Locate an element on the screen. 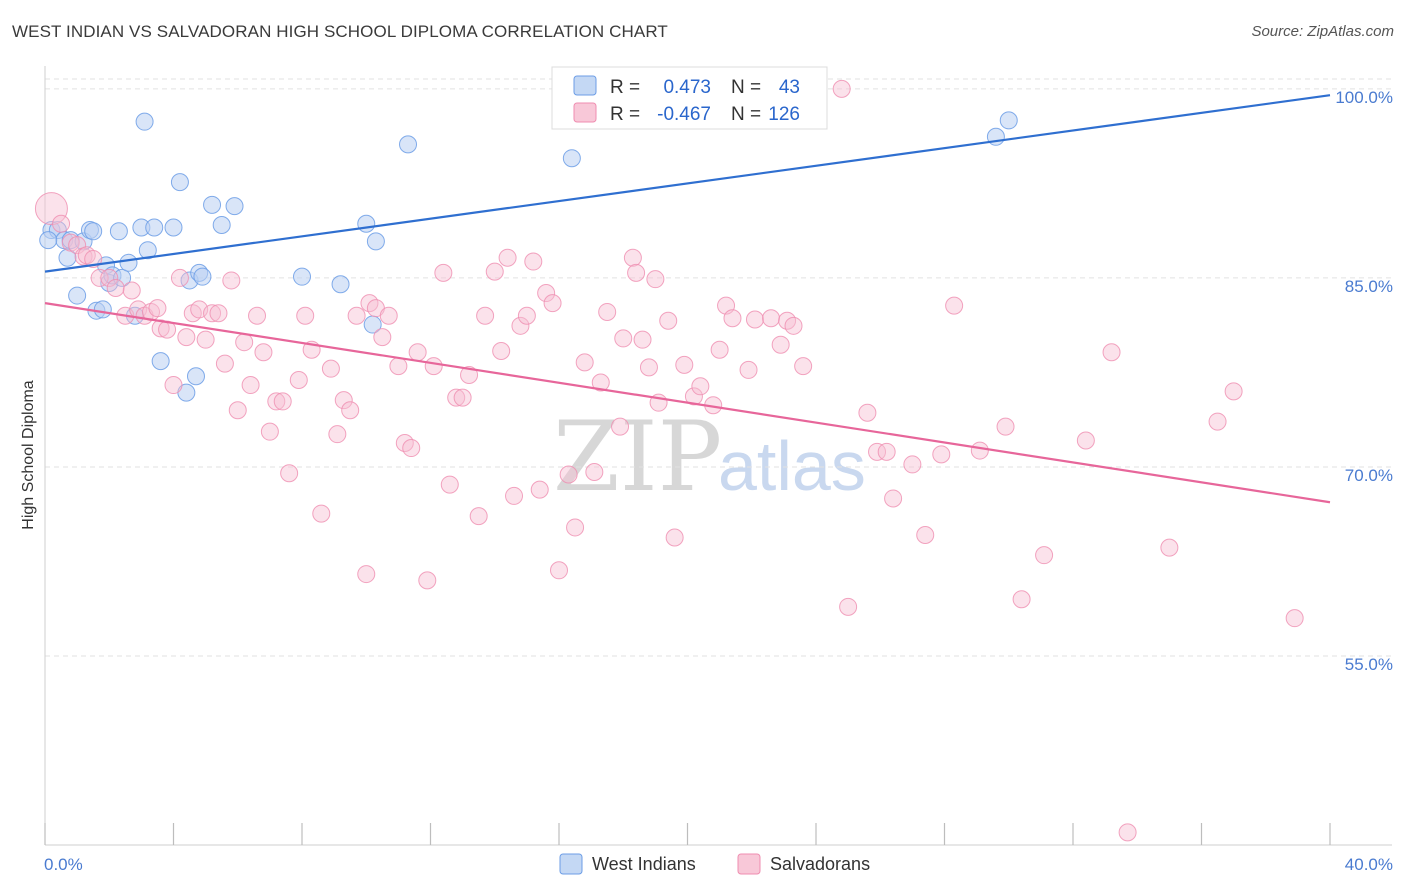 The image size is (1406, 892). legend-swatch-west-indians is located at coordinates (585, 85).